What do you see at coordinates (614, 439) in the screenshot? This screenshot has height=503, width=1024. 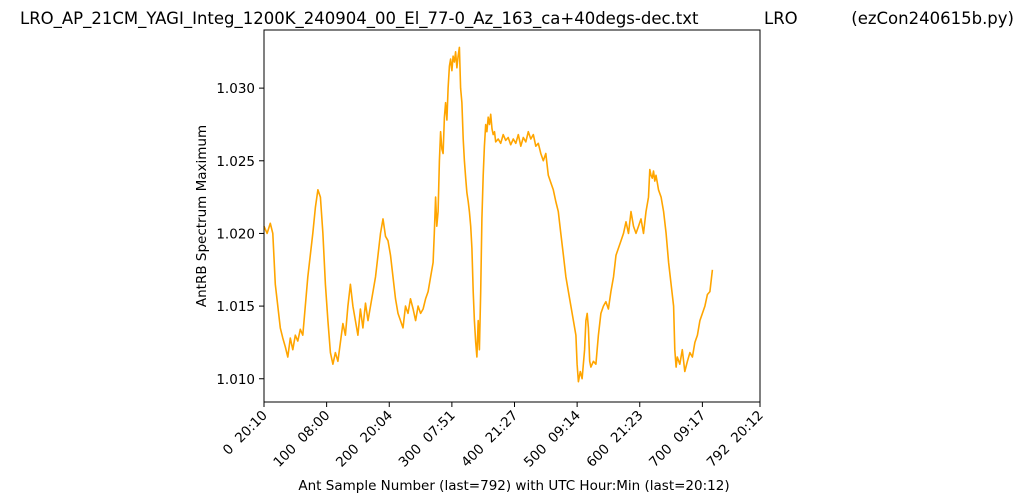 I see `x-tick-label: 600 21:23` at bounding box center [614, 439].